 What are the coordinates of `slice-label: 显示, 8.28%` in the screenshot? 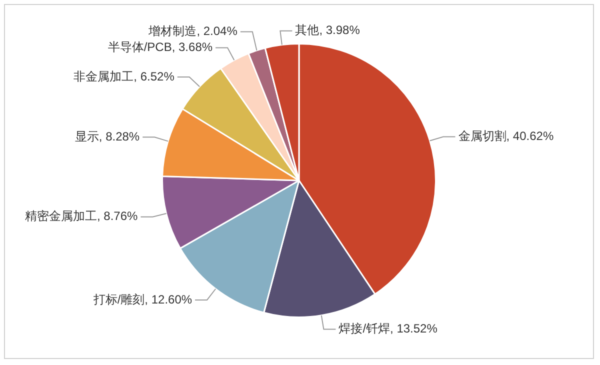 It's located at (107, 136).